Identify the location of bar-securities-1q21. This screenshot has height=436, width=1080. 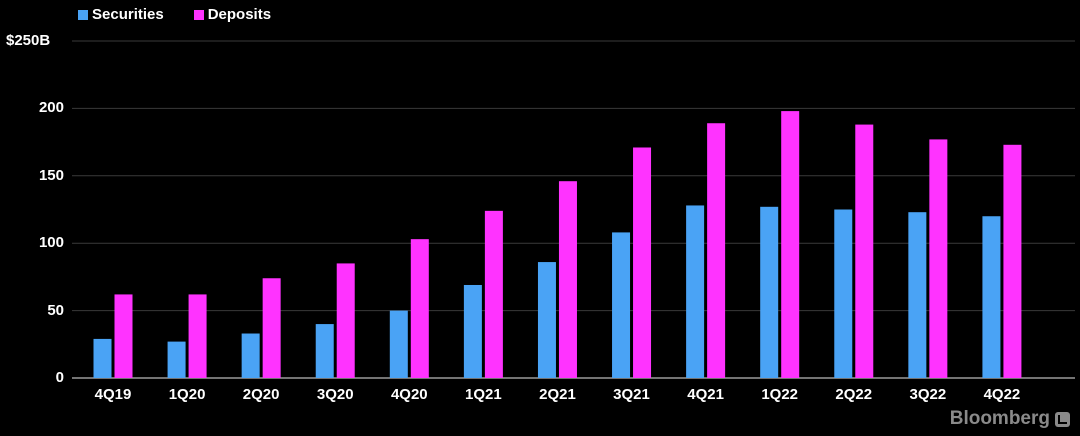
(472, 331).